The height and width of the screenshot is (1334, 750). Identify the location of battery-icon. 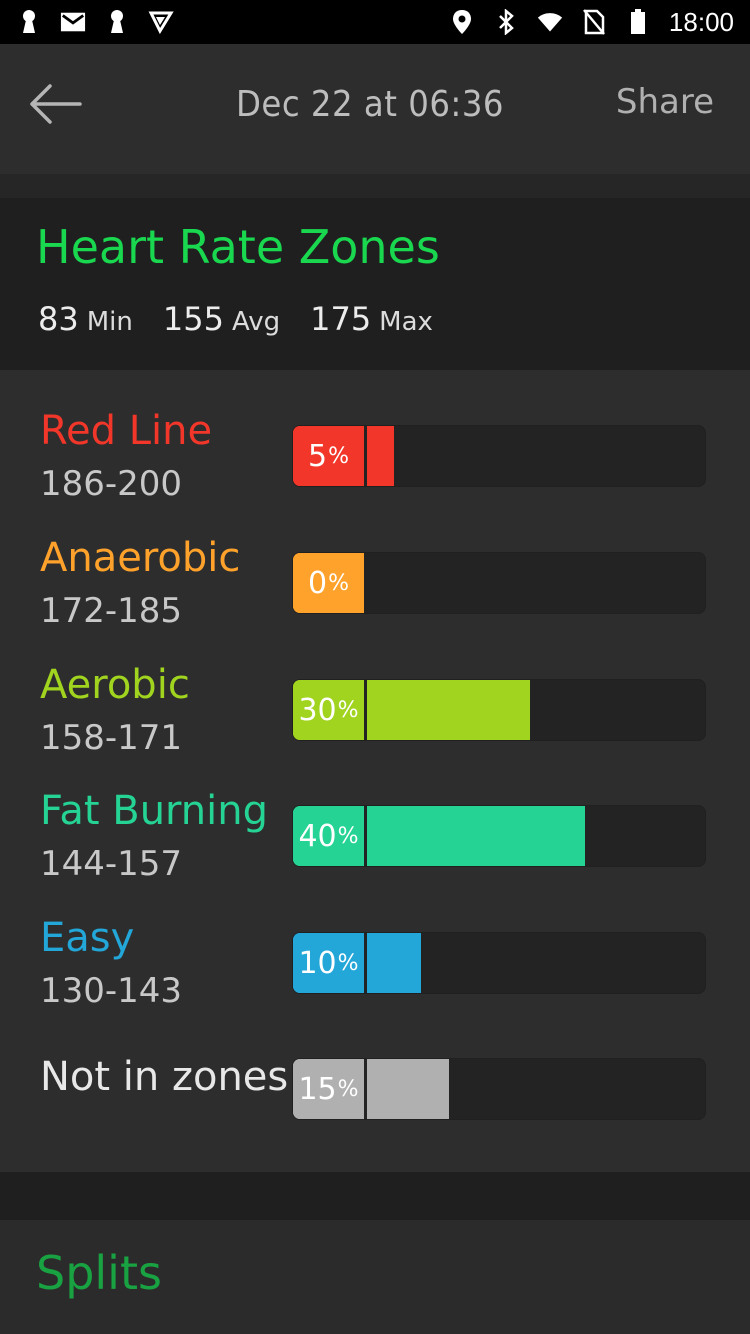
(638, 22).